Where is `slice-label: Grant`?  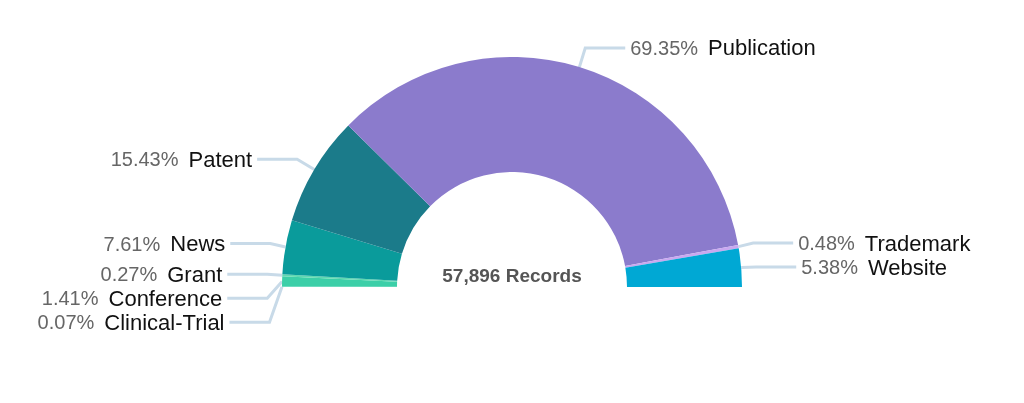
slice-label: Grant is located at coordinates (195, 274).